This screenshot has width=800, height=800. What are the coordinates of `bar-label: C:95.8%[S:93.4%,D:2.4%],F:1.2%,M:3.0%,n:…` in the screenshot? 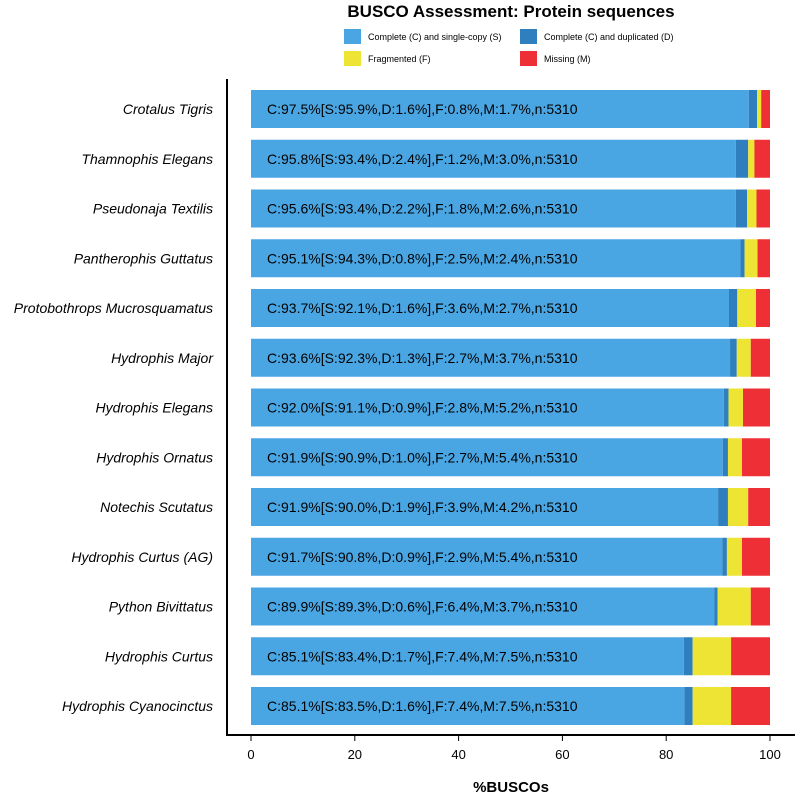 It's located at (422, 159).